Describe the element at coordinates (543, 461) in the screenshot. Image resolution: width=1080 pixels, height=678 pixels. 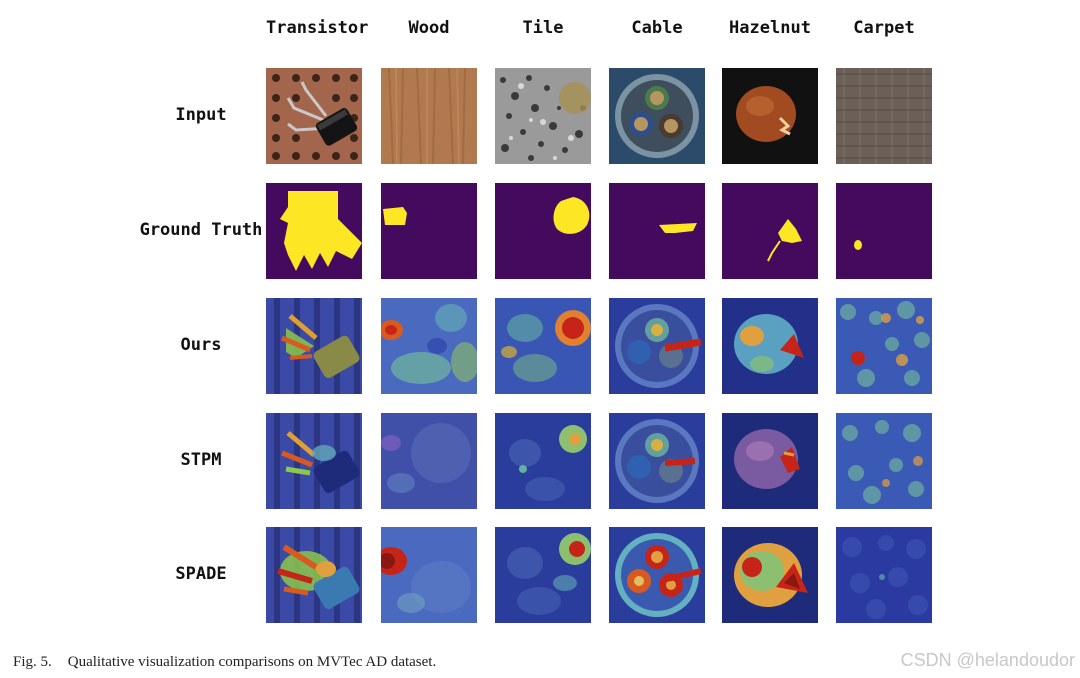
I see `stpm-tile-heatmap` at that location.